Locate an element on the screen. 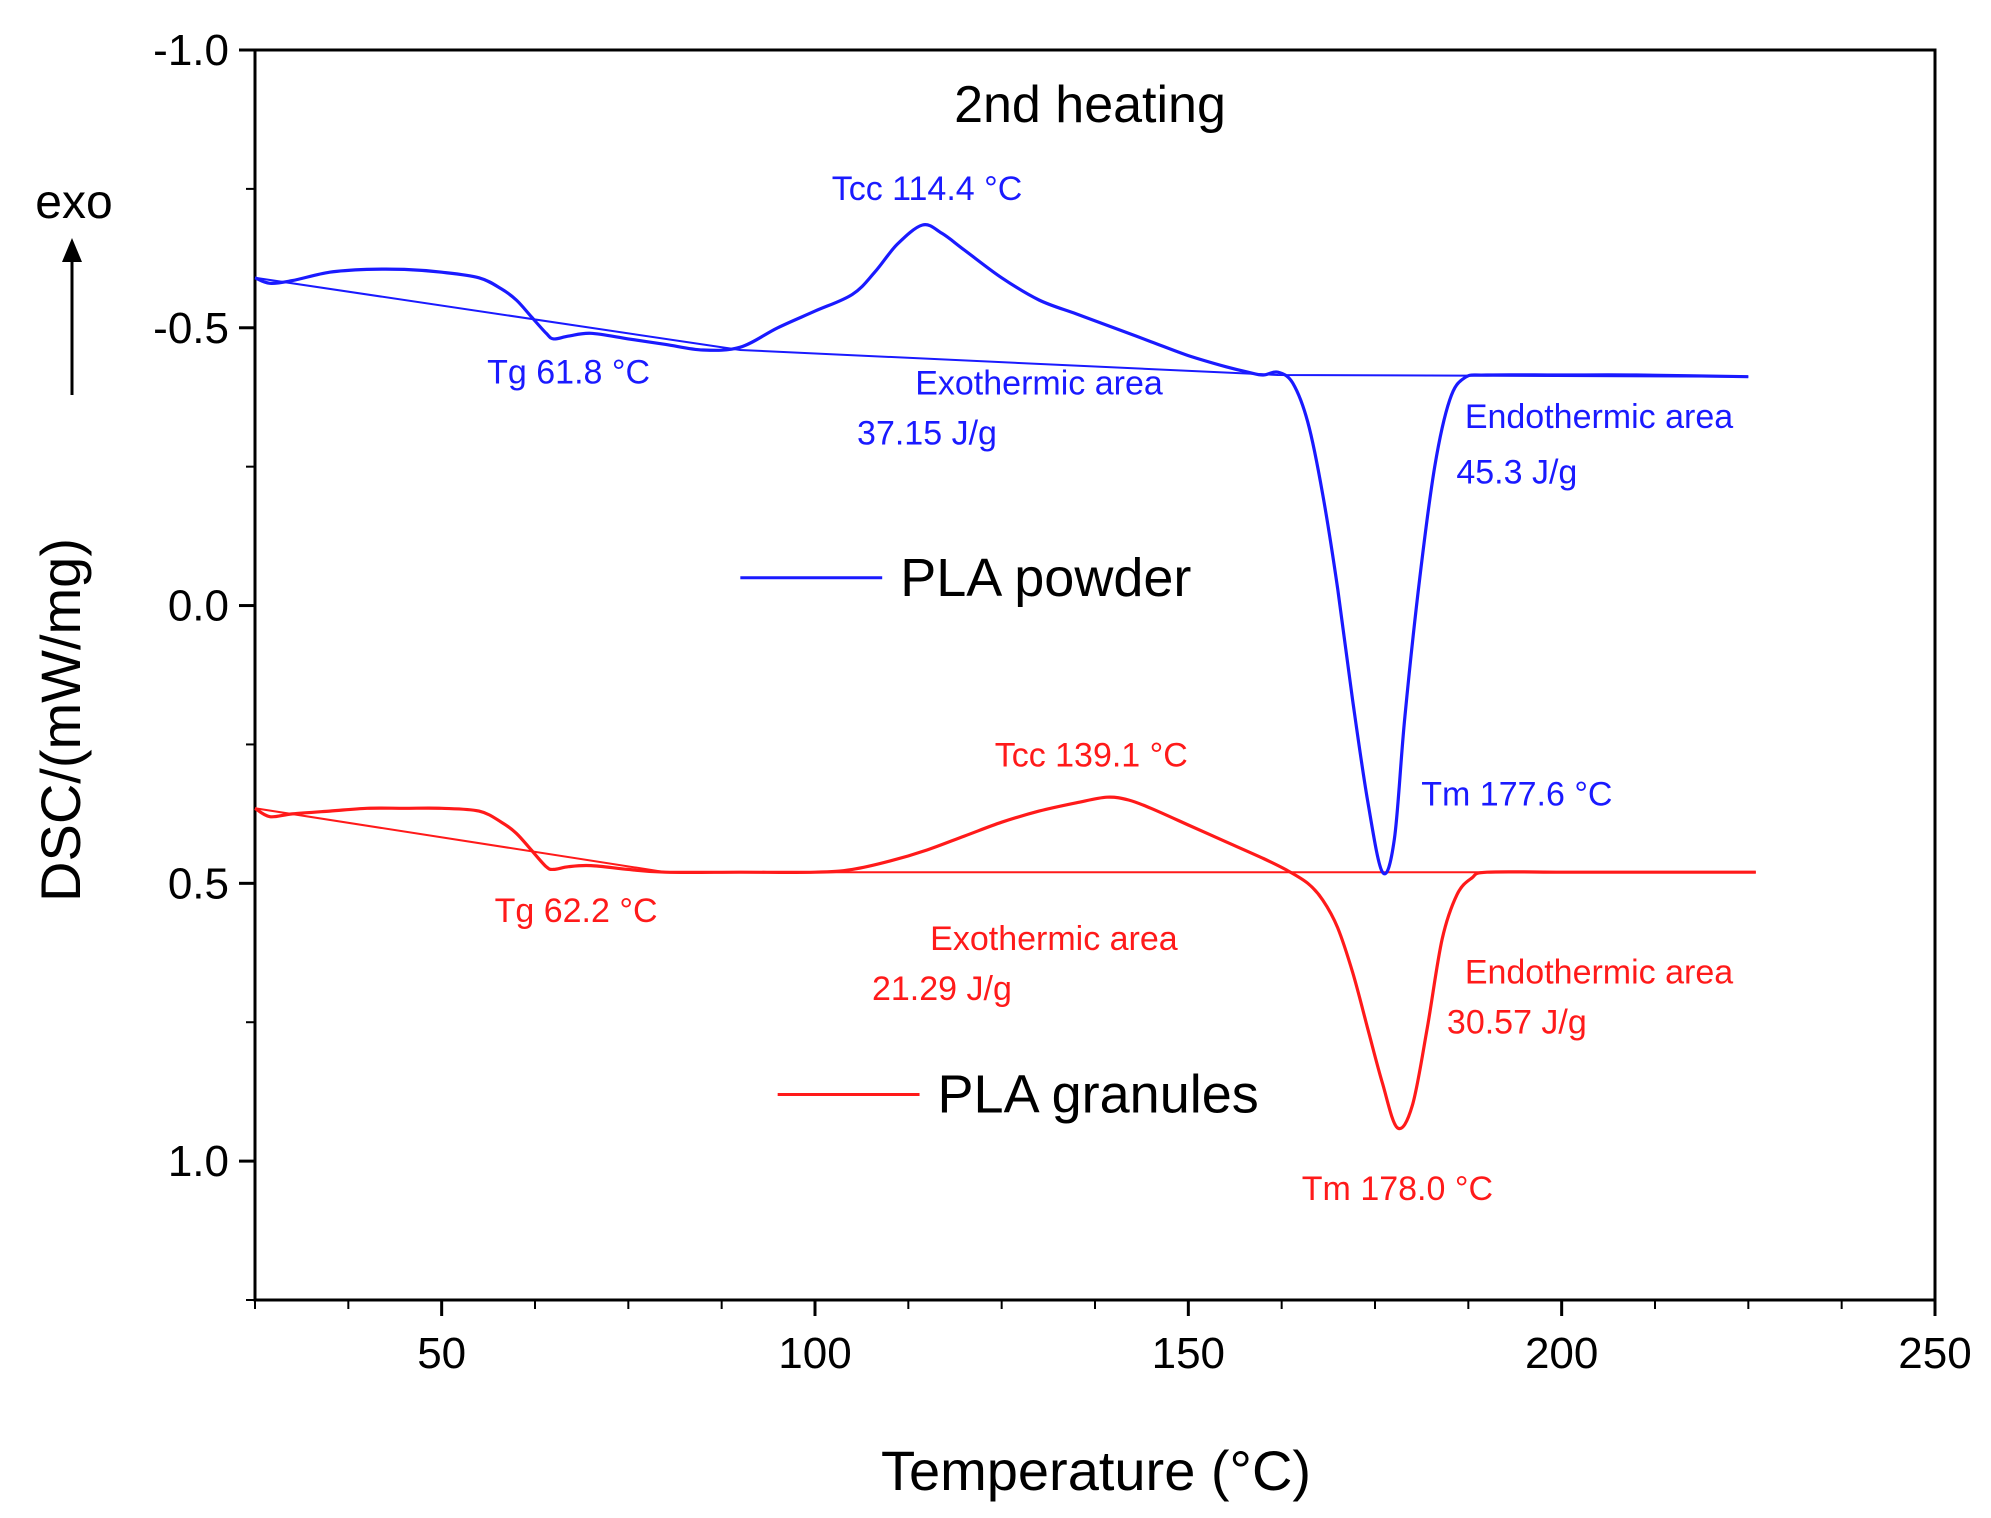 The height and width of the screenshot is (1518, 1991). legend-label: PLA granules is located at coordinates (1098, 1094).